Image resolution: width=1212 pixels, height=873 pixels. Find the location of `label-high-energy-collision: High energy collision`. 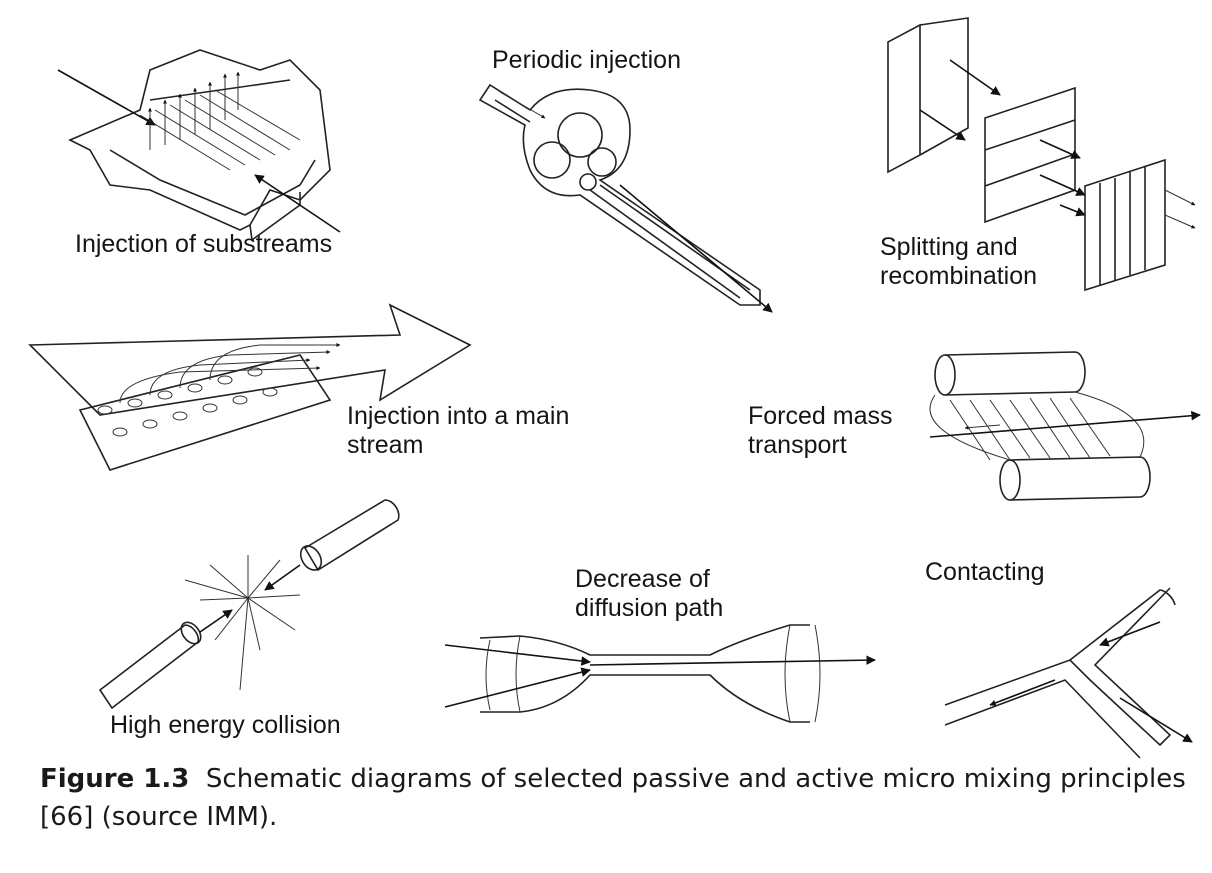

label-high-energy-collision: High energy collision is located at coordinates (225, 725).